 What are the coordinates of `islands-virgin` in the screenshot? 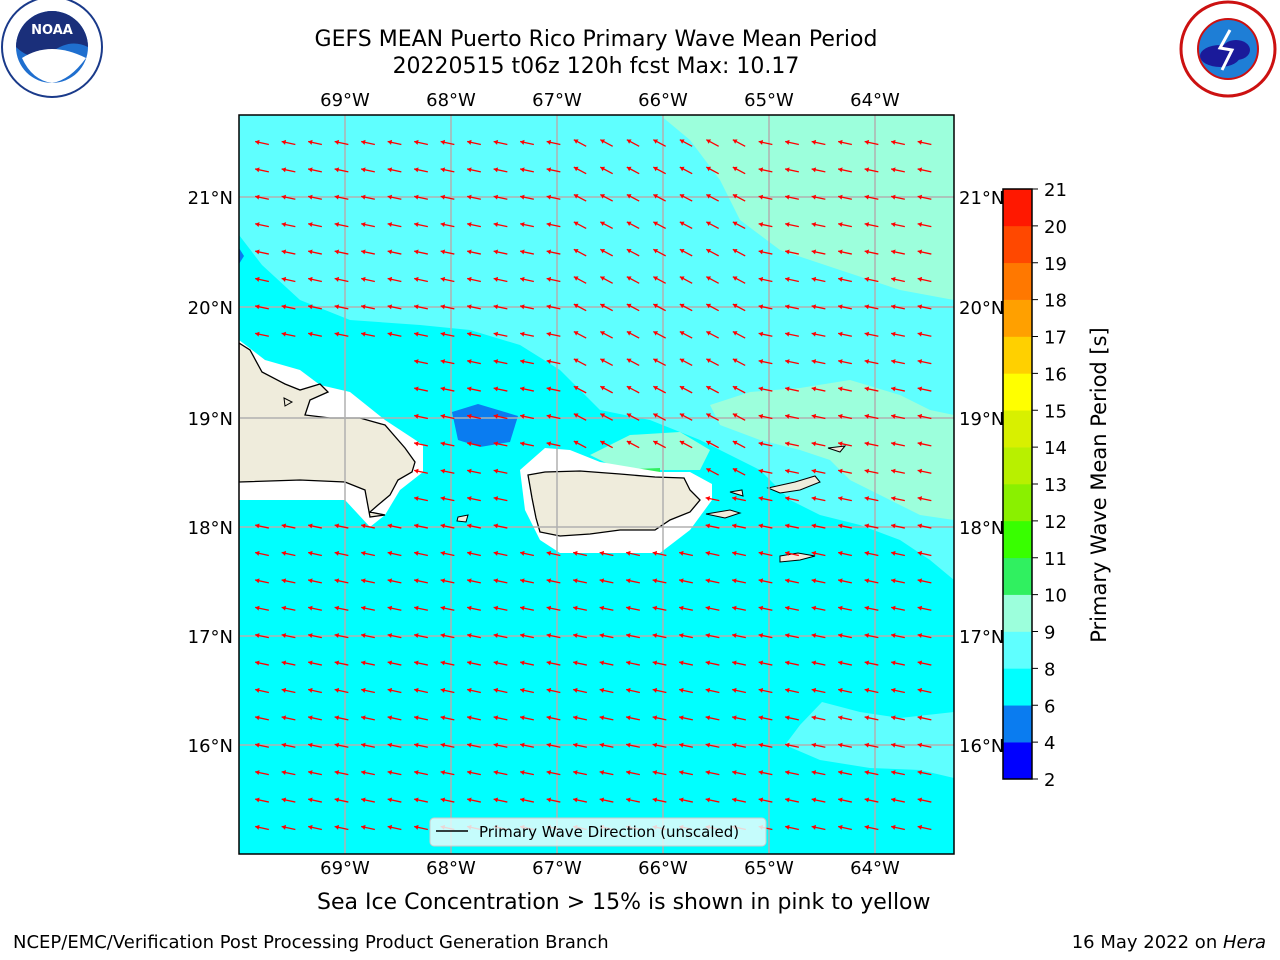 It's located at (793, 484).